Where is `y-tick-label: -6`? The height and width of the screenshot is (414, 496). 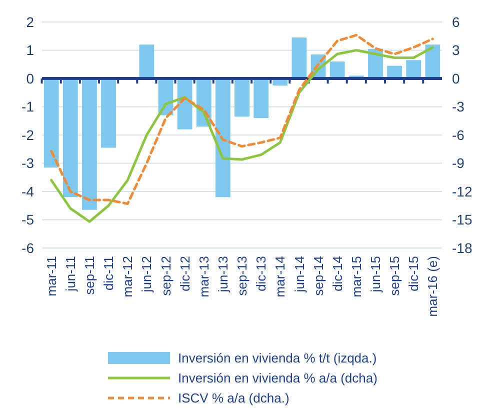
y-tick-label: -6 is located at coordinates (28, 248).